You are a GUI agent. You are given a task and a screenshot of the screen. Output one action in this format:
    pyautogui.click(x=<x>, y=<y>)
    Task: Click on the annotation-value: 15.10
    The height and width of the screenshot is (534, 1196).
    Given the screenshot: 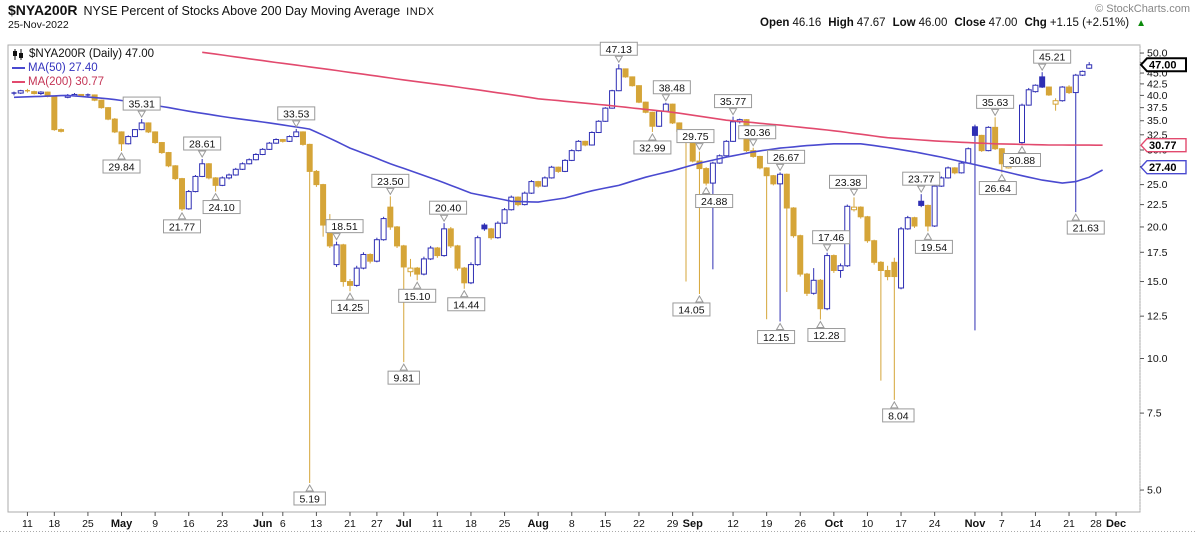 What is the action you would take?
    pyautogui.click(x=417, y=297)
    